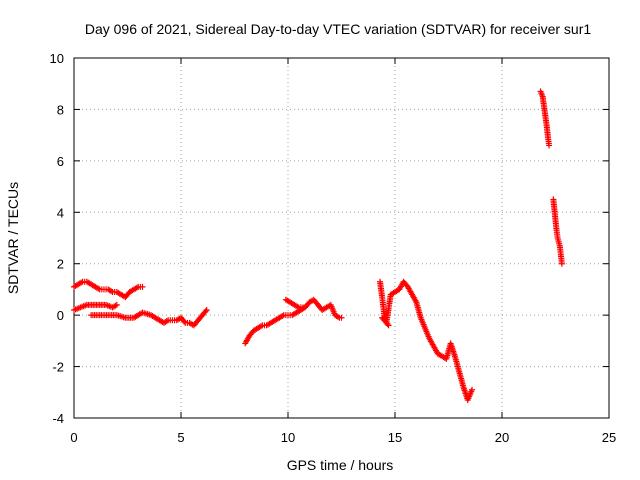 The image size is (640, 480). Describe the element at coordinates (472, 389) in the screenshot. I see `data-point-arc-c` at that location.